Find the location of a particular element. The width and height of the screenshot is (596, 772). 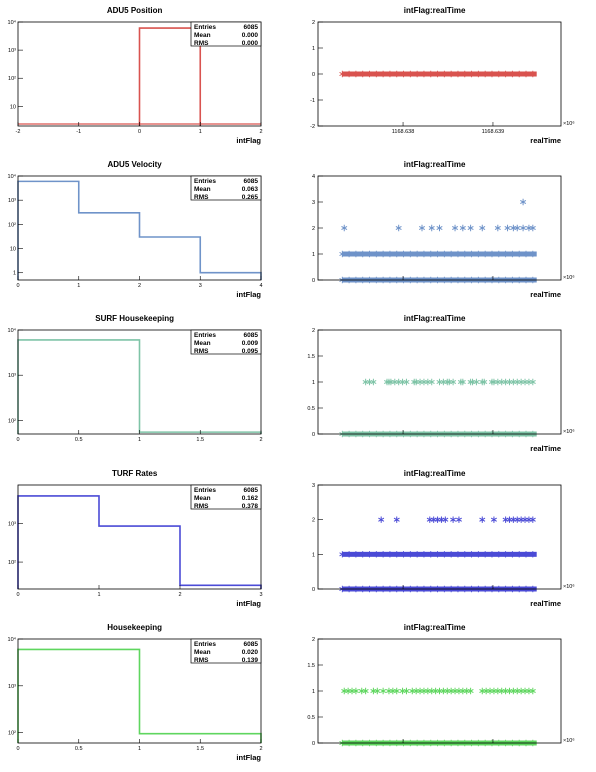

x-tick-label: 2 is located at coordinates (179, 595).